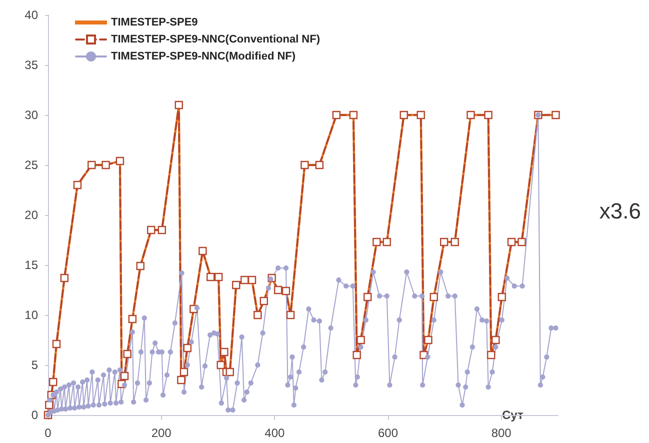  Describe the element at coordinates (274, 433) in the screenshot. I see `x-tick-label: 400` at that location.